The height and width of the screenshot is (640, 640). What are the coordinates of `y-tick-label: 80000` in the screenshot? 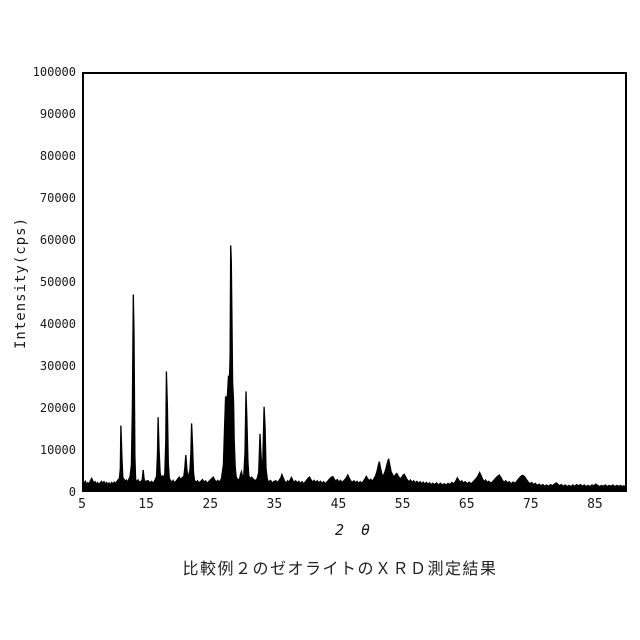 It's located at (57, 156).